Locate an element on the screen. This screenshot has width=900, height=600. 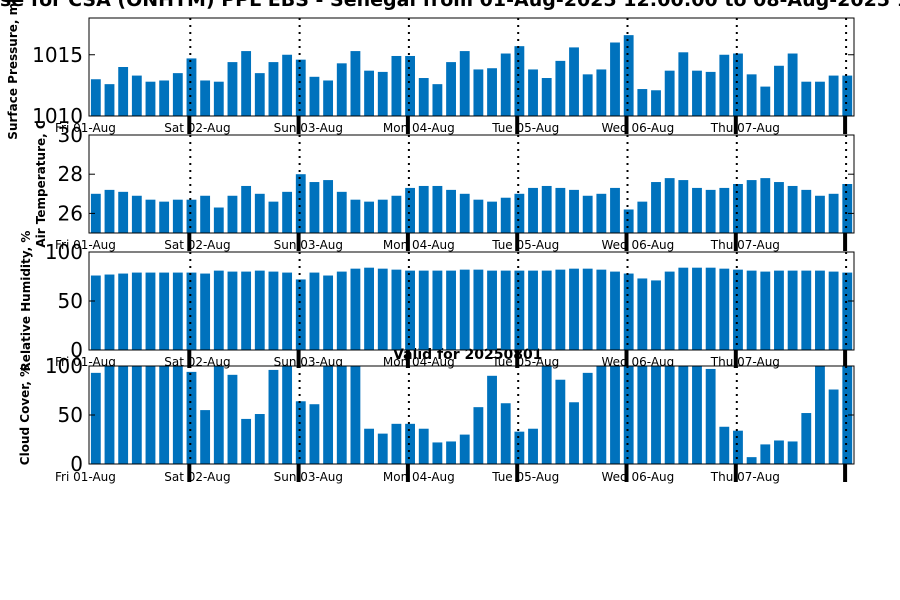
x-tick-label: Sun 03-Aug is located at coordinates (308, 245).